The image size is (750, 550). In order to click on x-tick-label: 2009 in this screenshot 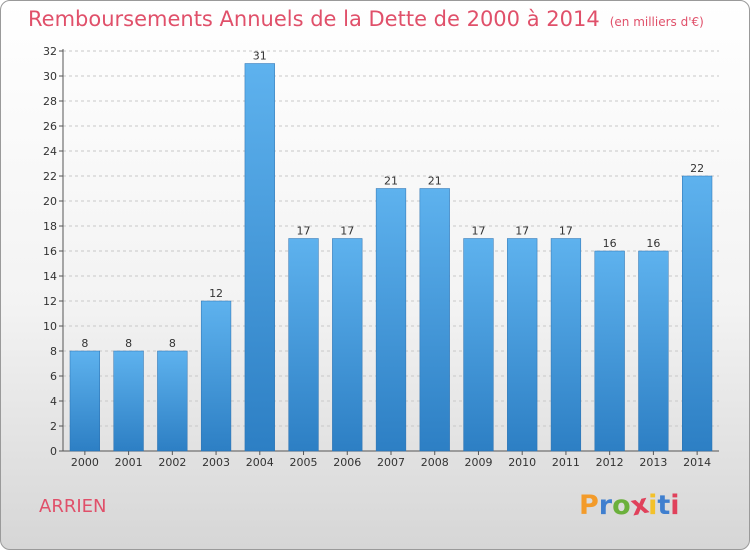, I will do `click(478, 462)`.